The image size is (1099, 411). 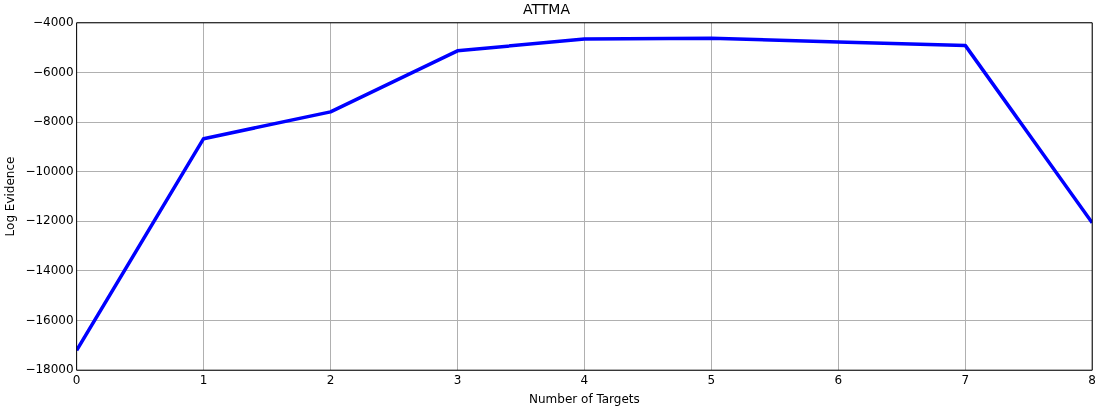 What do you see at coordinates (838, 379) in the screenshot?
I see `x-tick-label: 6` at bounding box center [838, 379].